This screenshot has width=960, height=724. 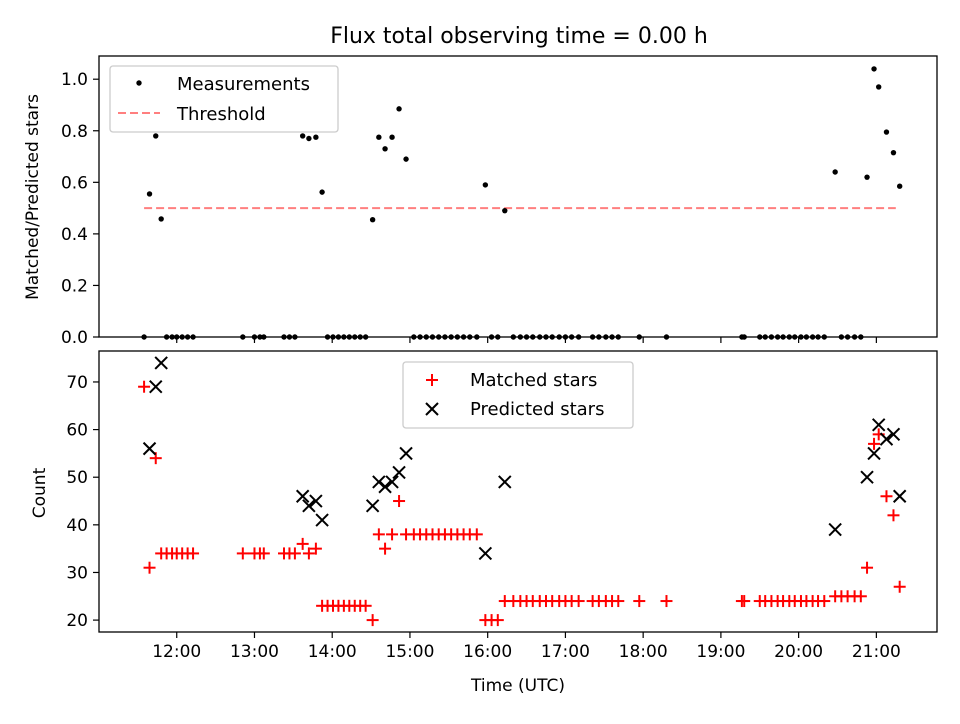 I want to click on bottom-x-tick-label: 18:00, so click(x=643, y=652).